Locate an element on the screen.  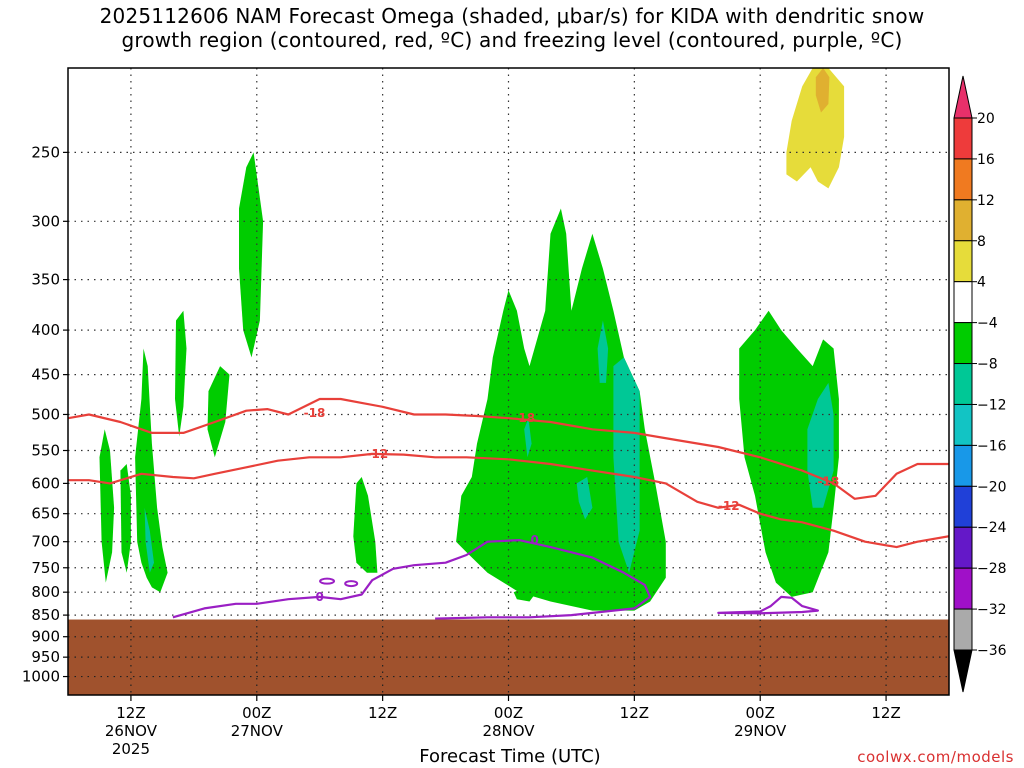
y-tick-label-15: 1000 is located at coordinates (41, 677).